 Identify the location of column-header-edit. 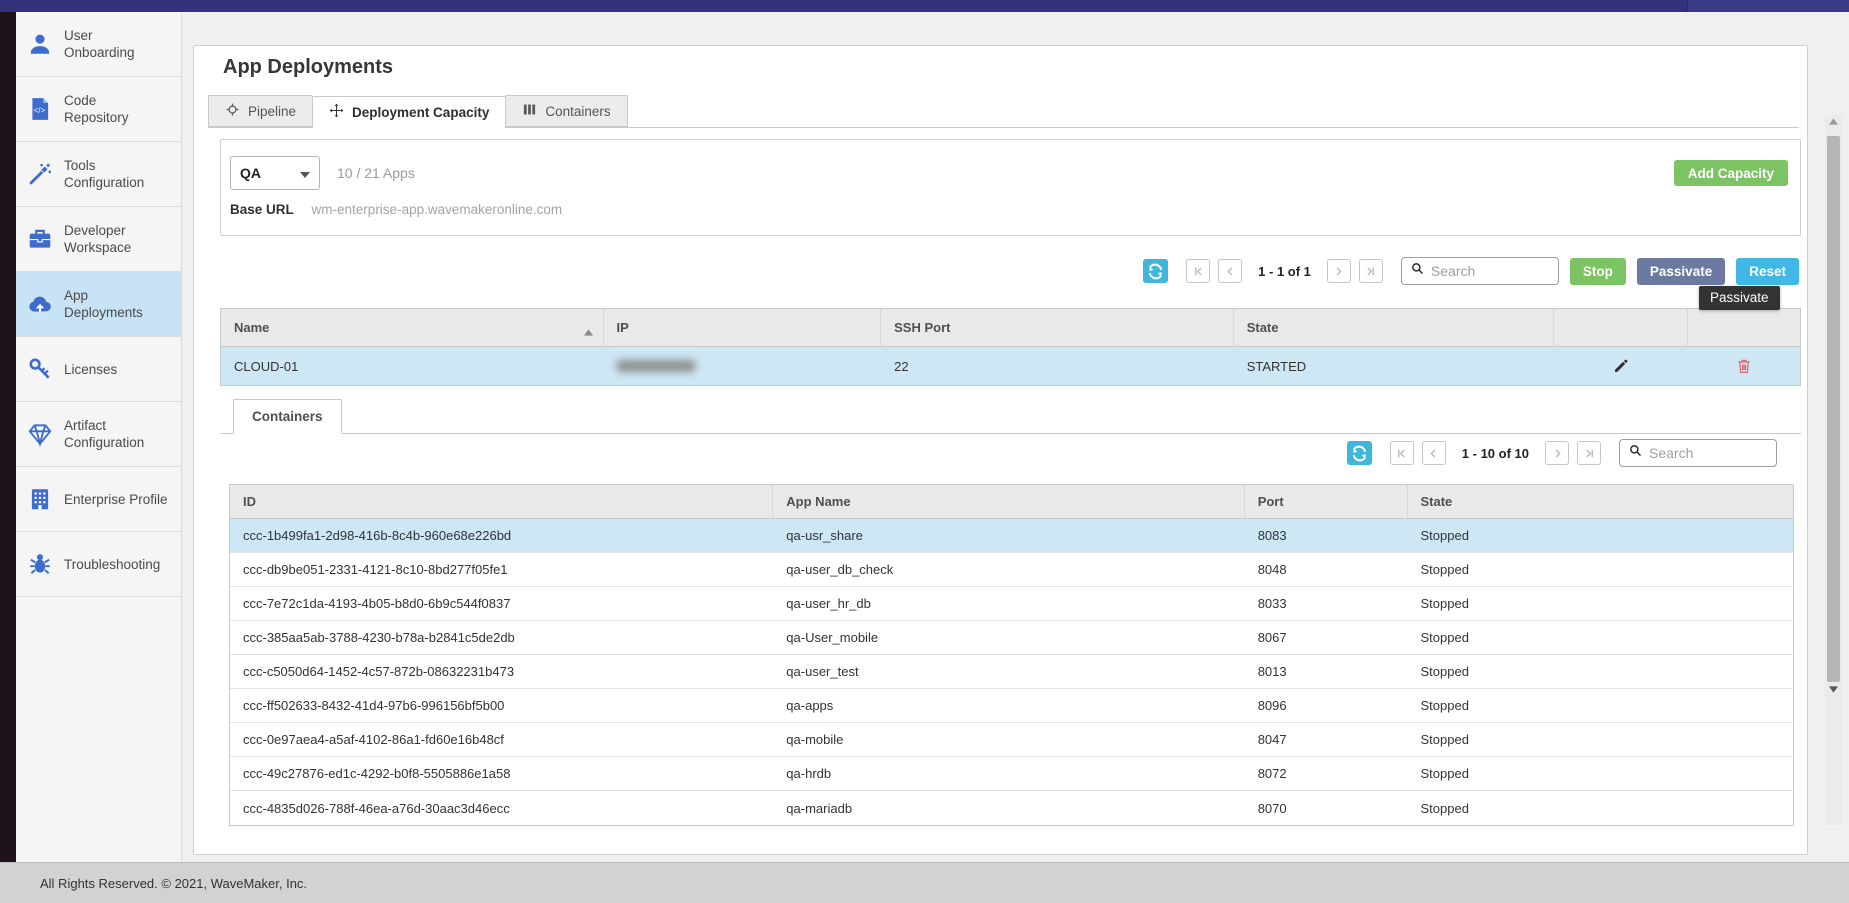
(1621, 327).